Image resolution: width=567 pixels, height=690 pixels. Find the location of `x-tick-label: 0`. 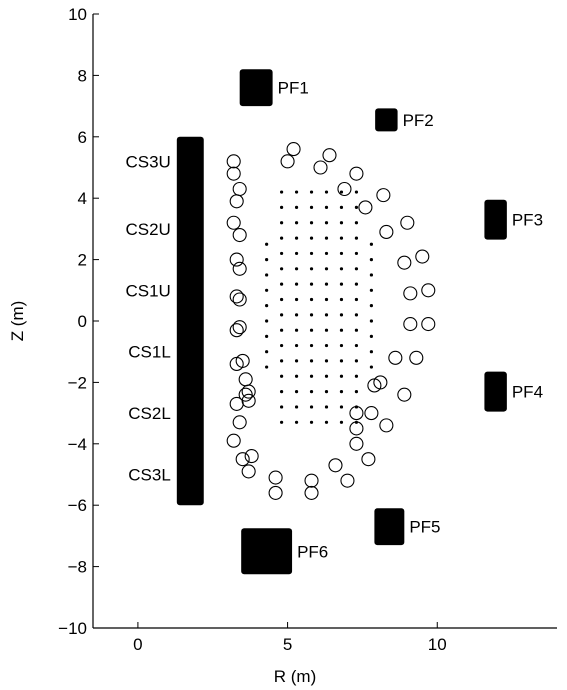

x-tick-label: 0 is located at coordinates (137, 644).